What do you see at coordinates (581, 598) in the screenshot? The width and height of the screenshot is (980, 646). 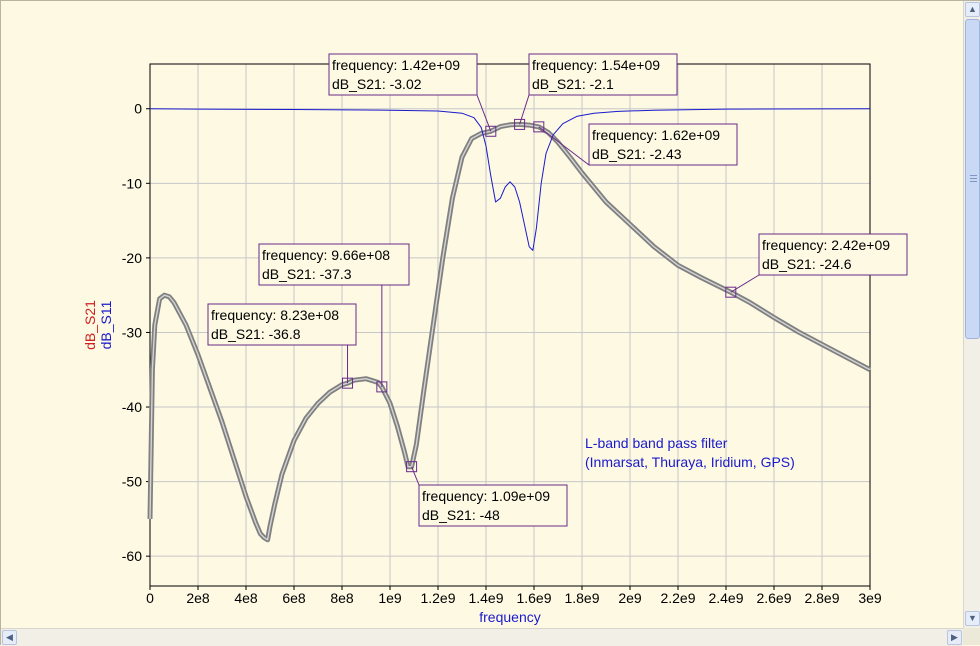 I see `x-tick-label: 1.8e9` at bounding box center [581, 598].